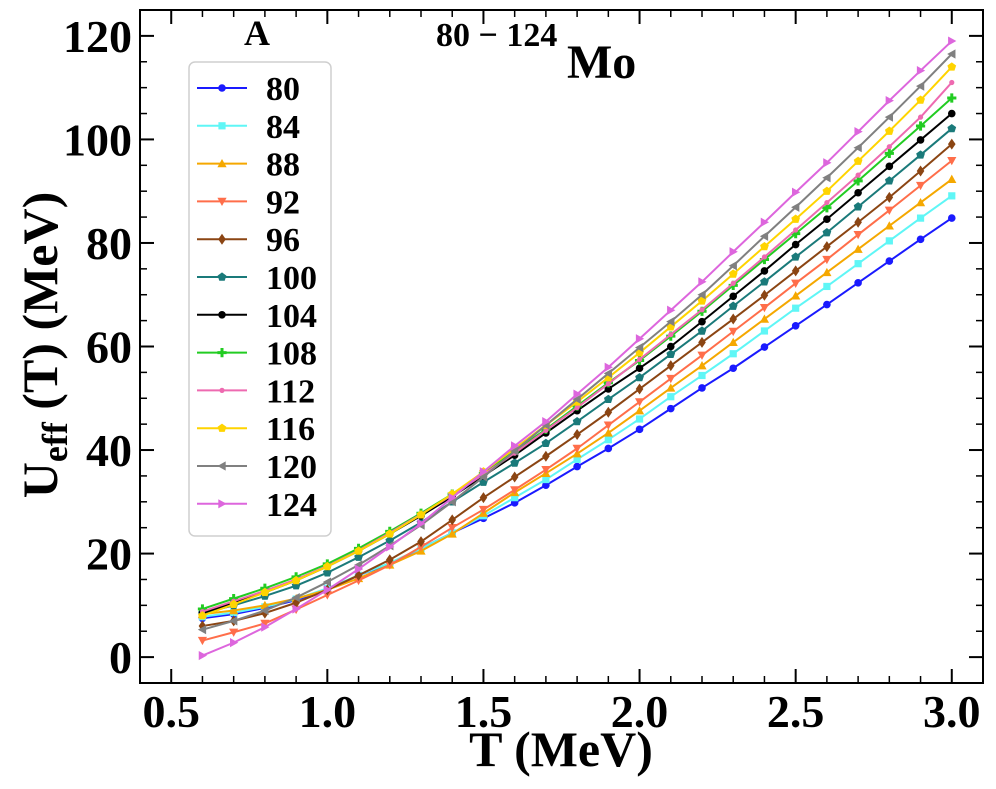 The height and width of the screenshot is (789, 996). What do you see at coordinates (248, 165) in the screenshot?
I see `legend-item-88: 88` at bounding box center [248, 165].